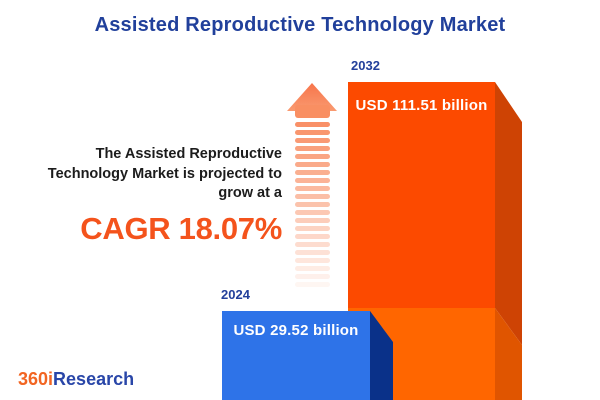 Image resolution: width=600 pixels, height=400 pixels. What do you see at coordinates (94, 379) in the screenshot?
I see `logo-part-research: Research` at bounding box center [94, 379].